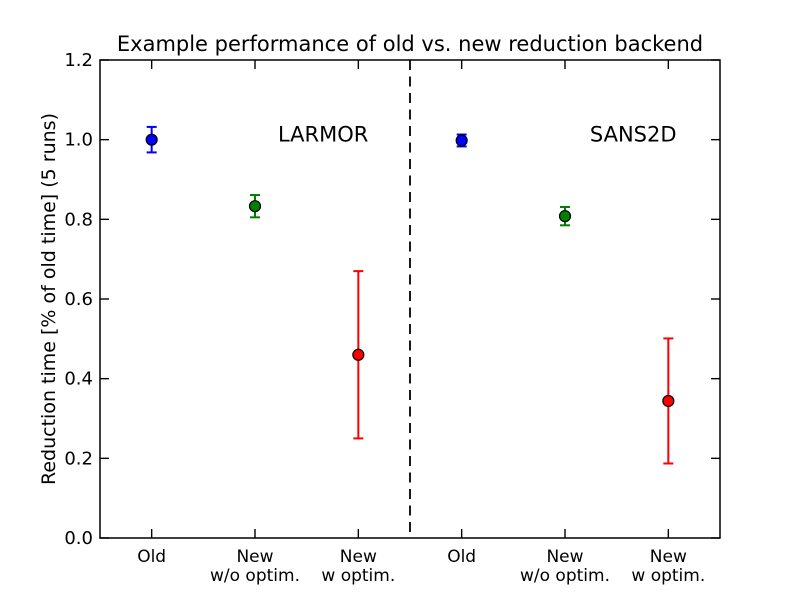  What do you see at coordinates (323, 135) in the screenshot?
I see `group-label: LARMOR` at bounding box center [323, 135].